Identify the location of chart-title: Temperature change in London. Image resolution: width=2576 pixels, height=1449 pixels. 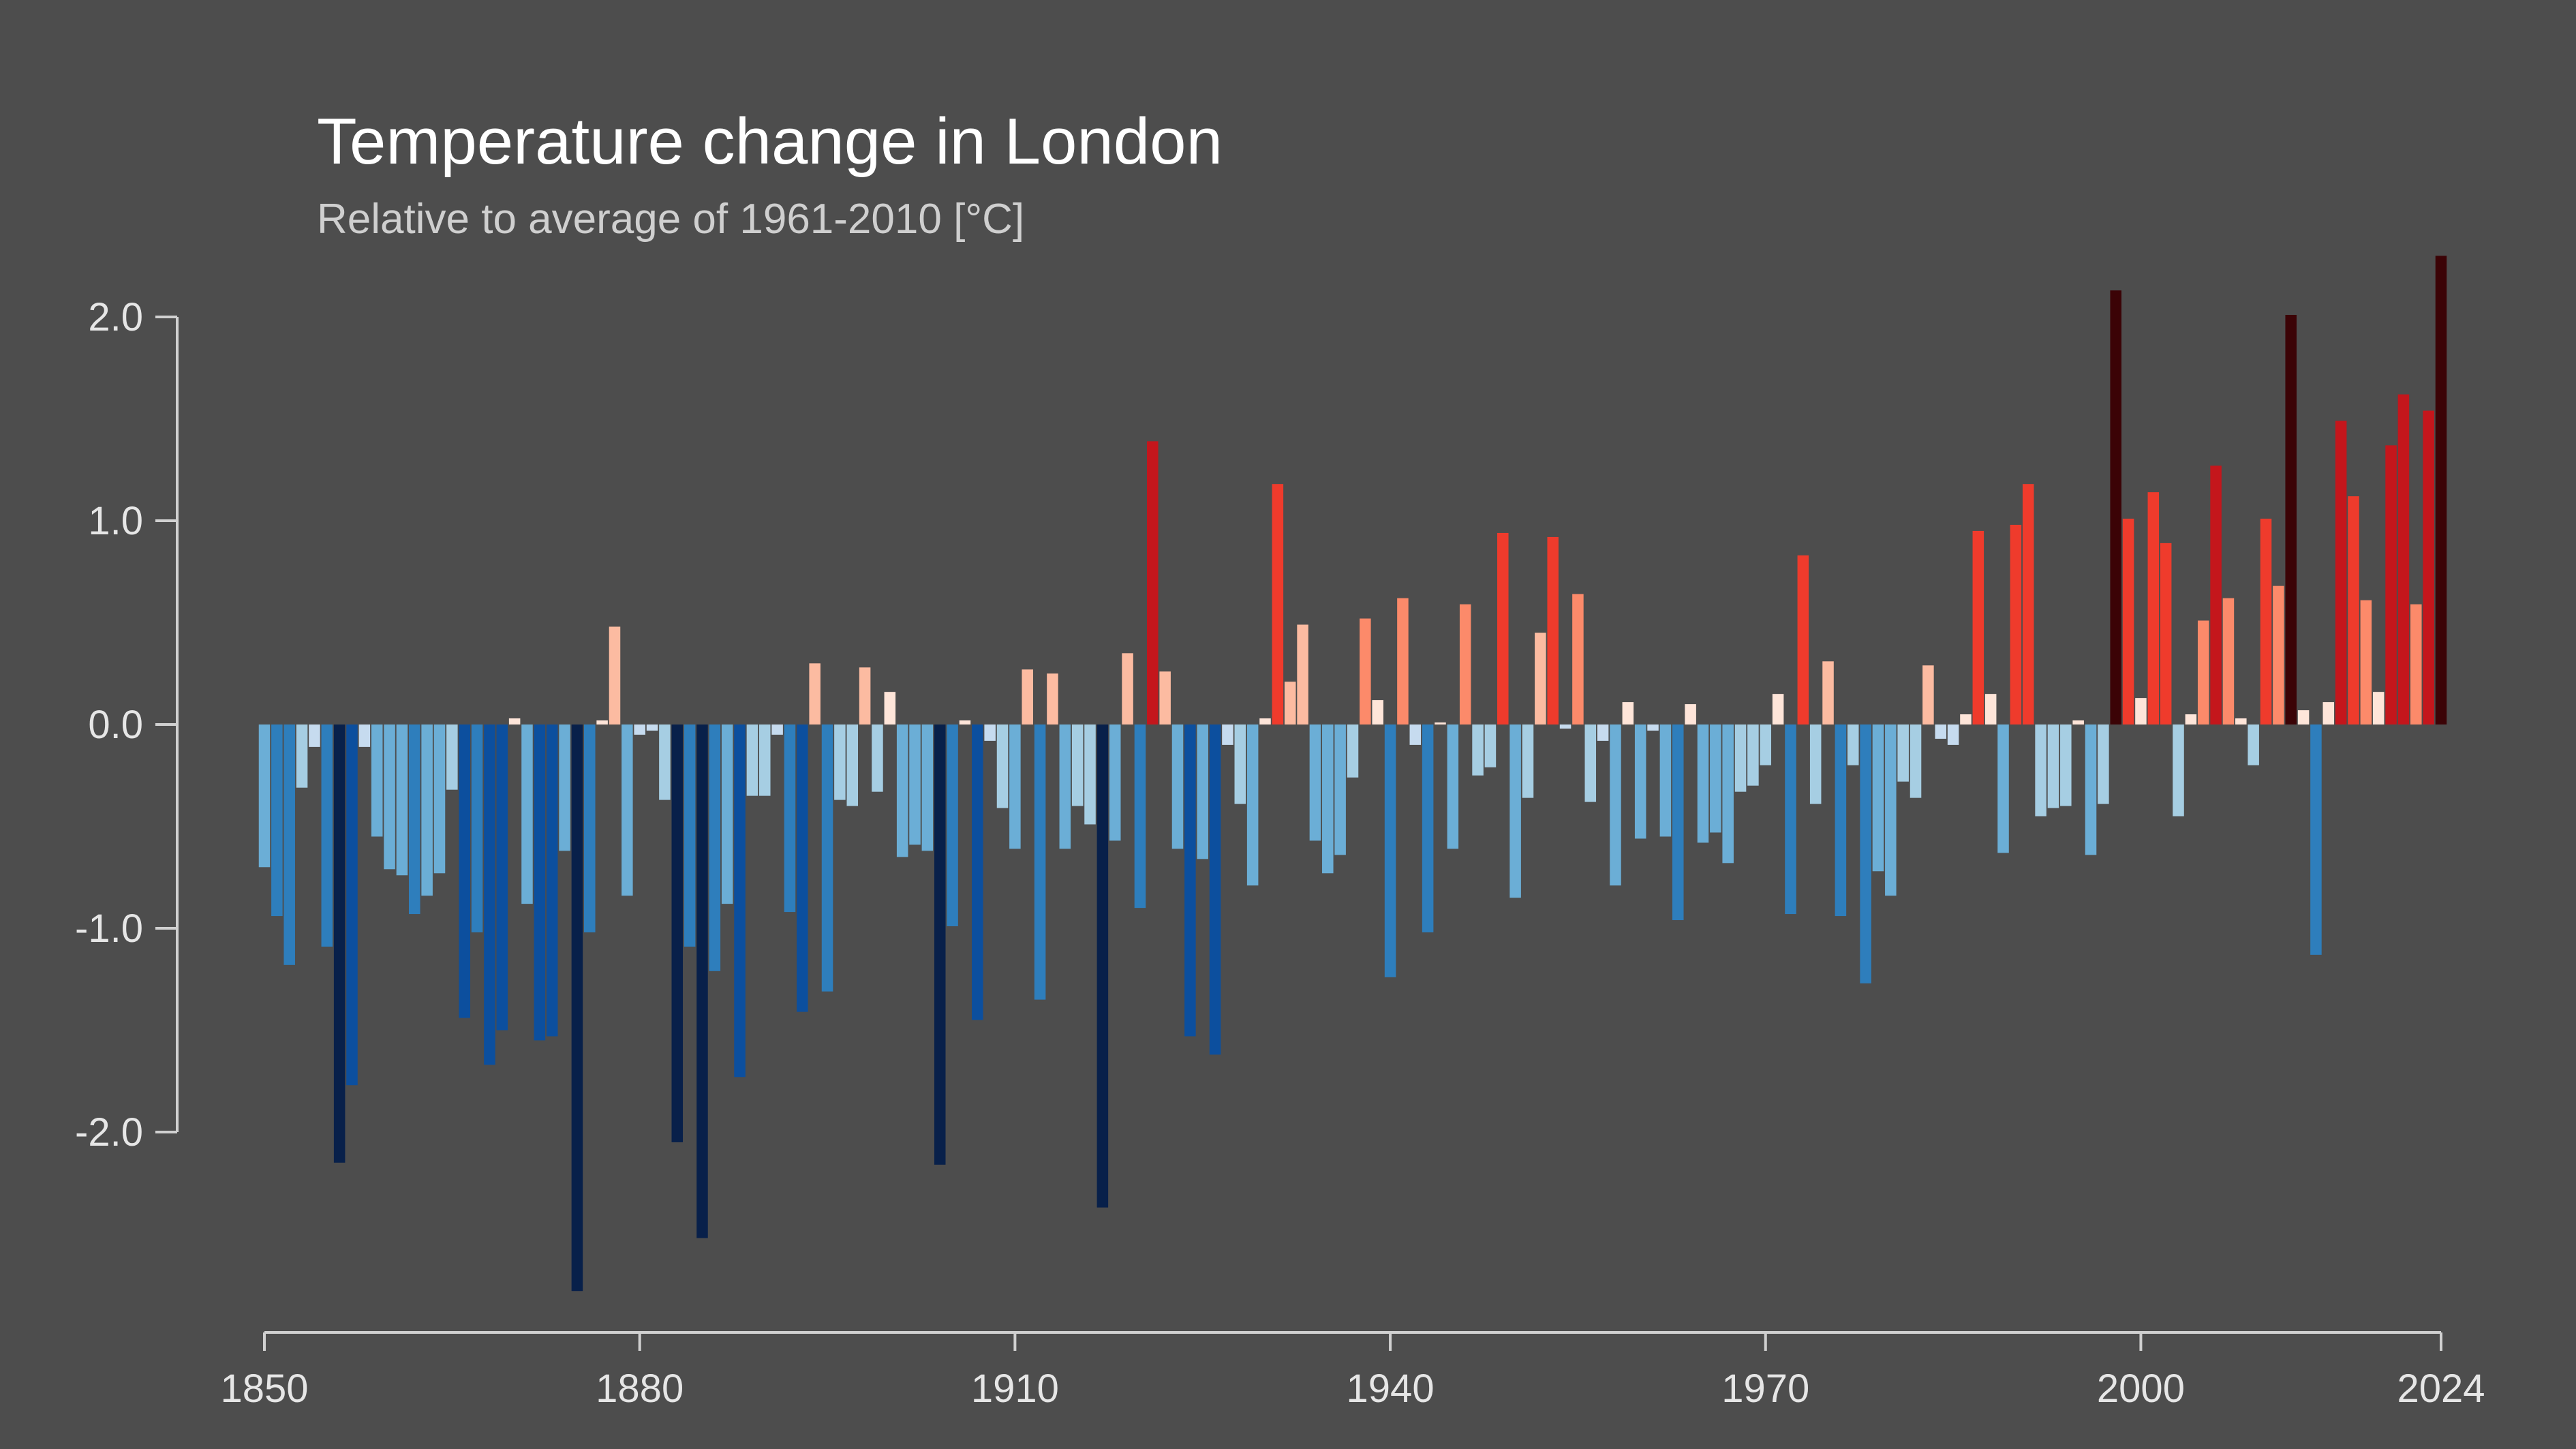
(770, 141).